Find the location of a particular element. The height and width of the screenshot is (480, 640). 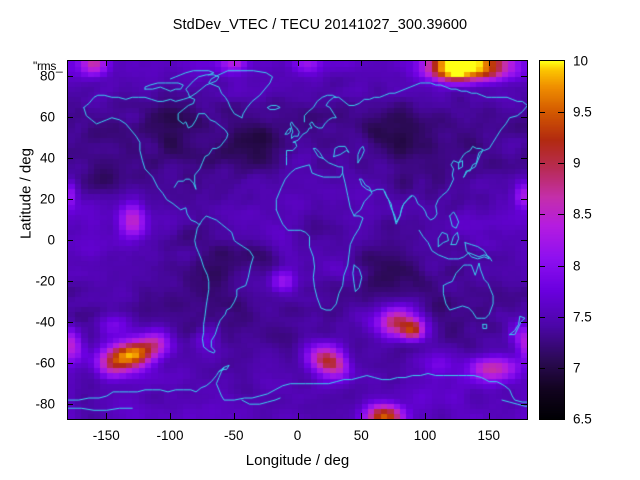

colorbar-gradient is located at coordinates (552, 240).